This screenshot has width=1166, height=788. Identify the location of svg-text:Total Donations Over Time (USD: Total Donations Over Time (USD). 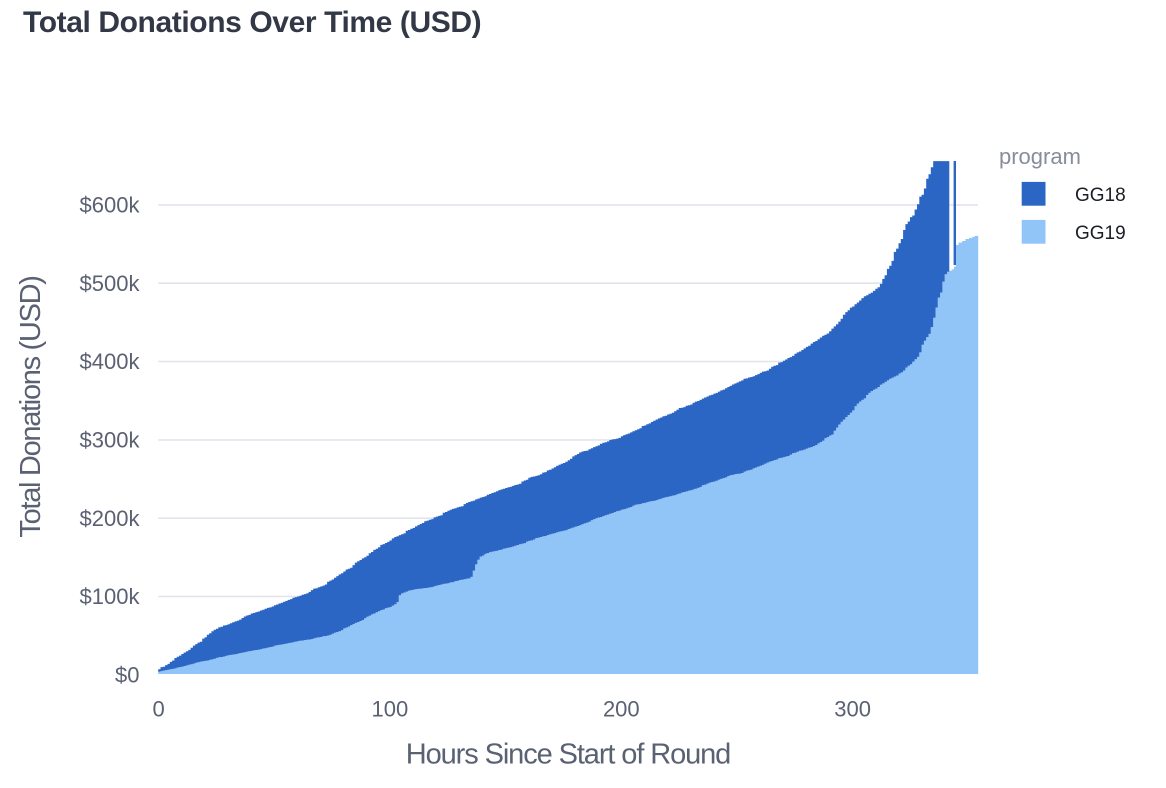
(252, 22).